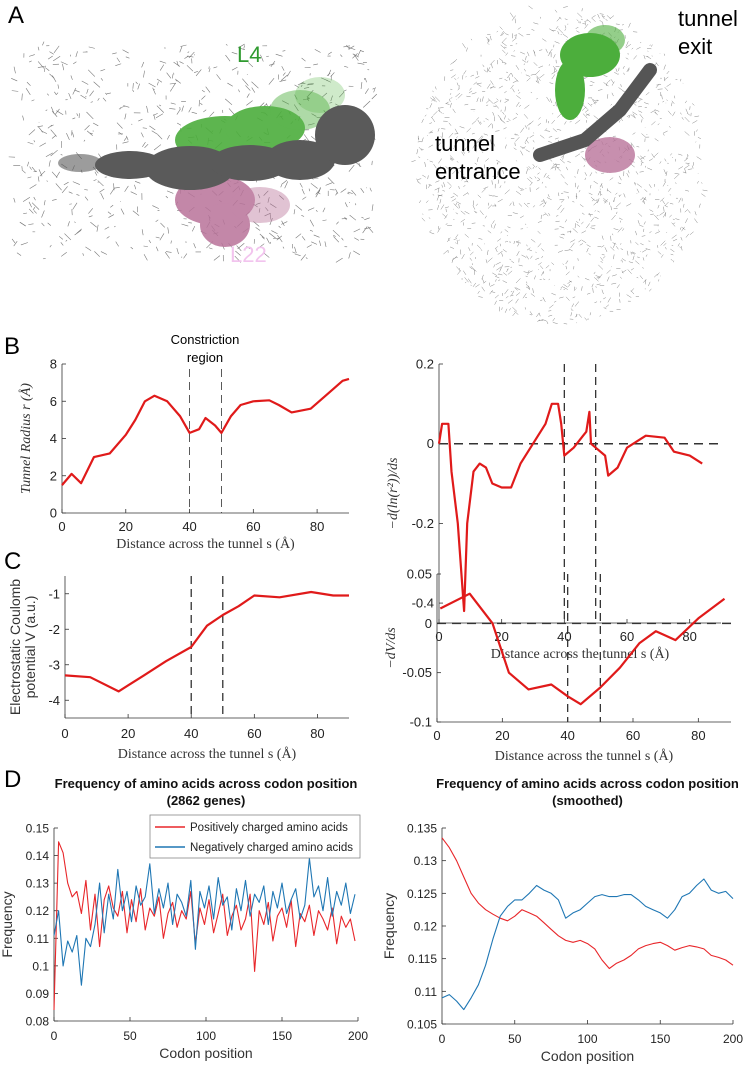 This screenshot has width=747, height=1067. I want to click on x-tick-label: 20, so click(502, 735).